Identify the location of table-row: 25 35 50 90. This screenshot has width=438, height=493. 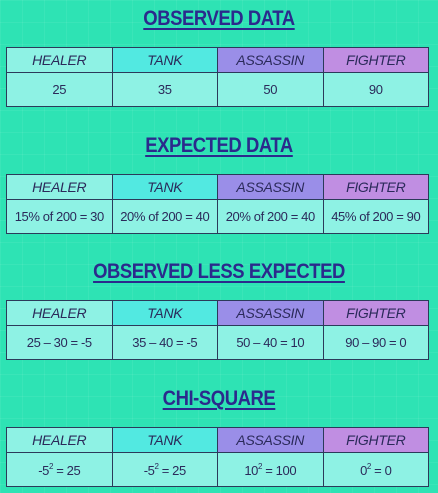
(217, 89).